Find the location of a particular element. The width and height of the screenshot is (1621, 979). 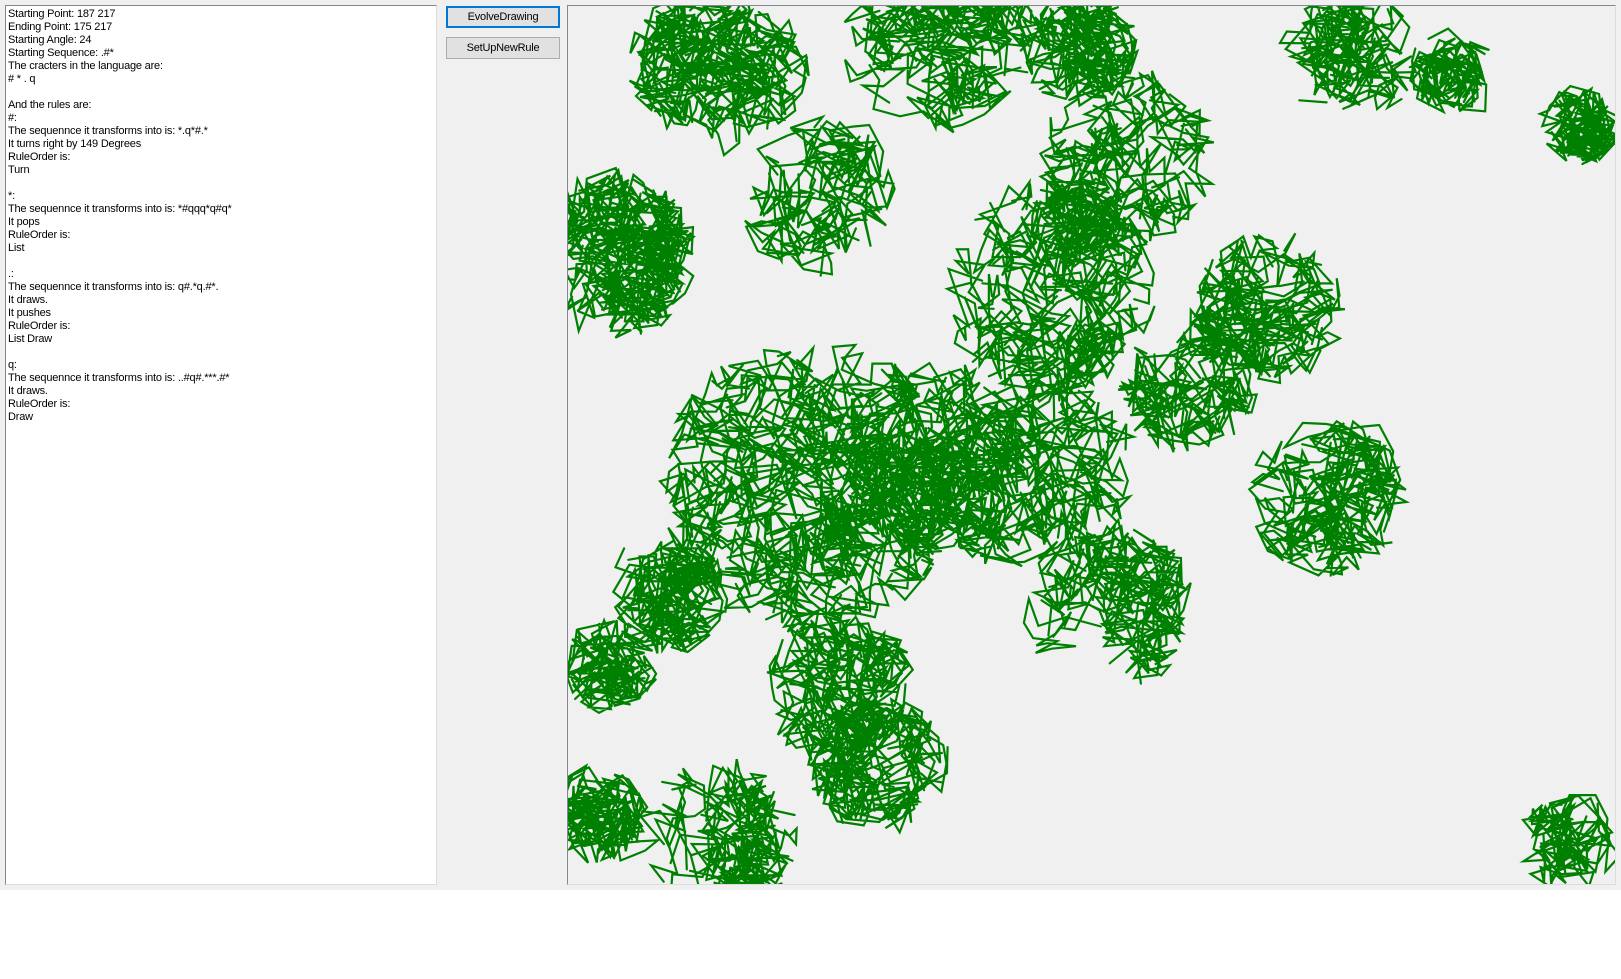

info-line: Draw is located at coordinates (20, 417).